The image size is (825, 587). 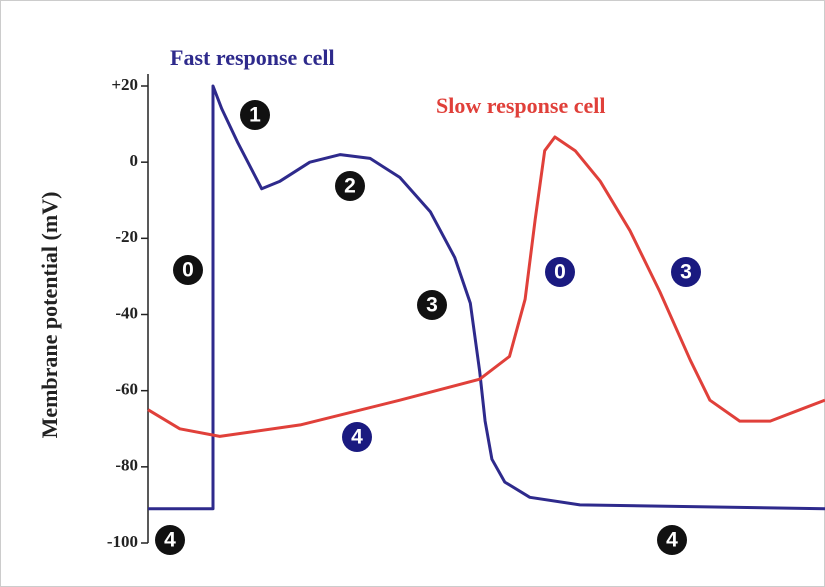 What do you see at coordinates (126, 236) in the screenshot?
I see `y-tick-label: -20` at bounding box center [126, 236].